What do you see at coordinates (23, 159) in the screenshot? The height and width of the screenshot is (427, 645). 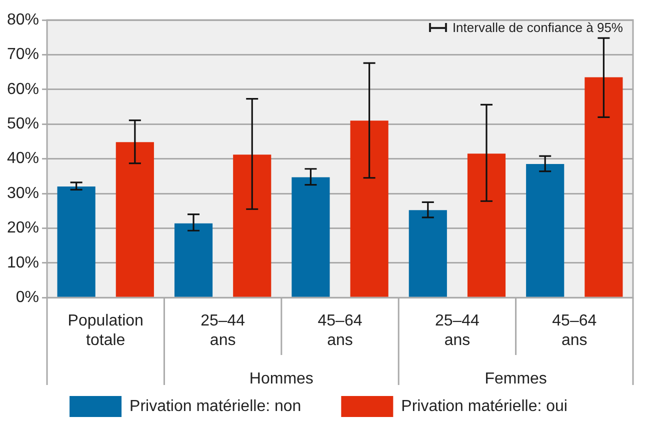 I see `y-tick-label: 40%` at bounding box center [23, 159].